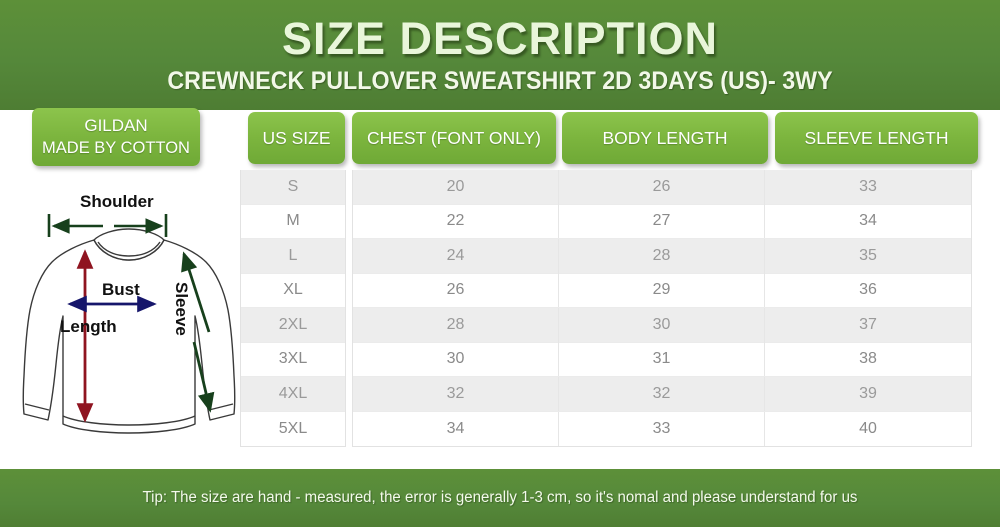 The height and width of the screenshot is (527, 1000). Describe the element at coordinates (117, 201) in the screenshot. I see `shoulder-label: Shoulder` at that location.